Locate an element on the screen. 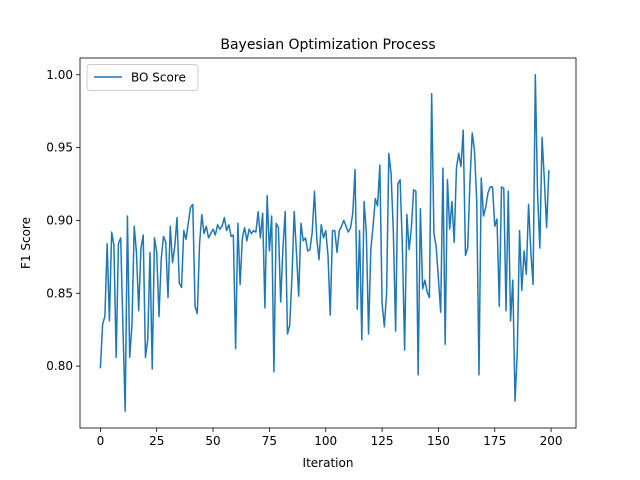 The height and width of the screenshot is (480, 640). x-tick-label: 0 is located at coordinates (101, 441).